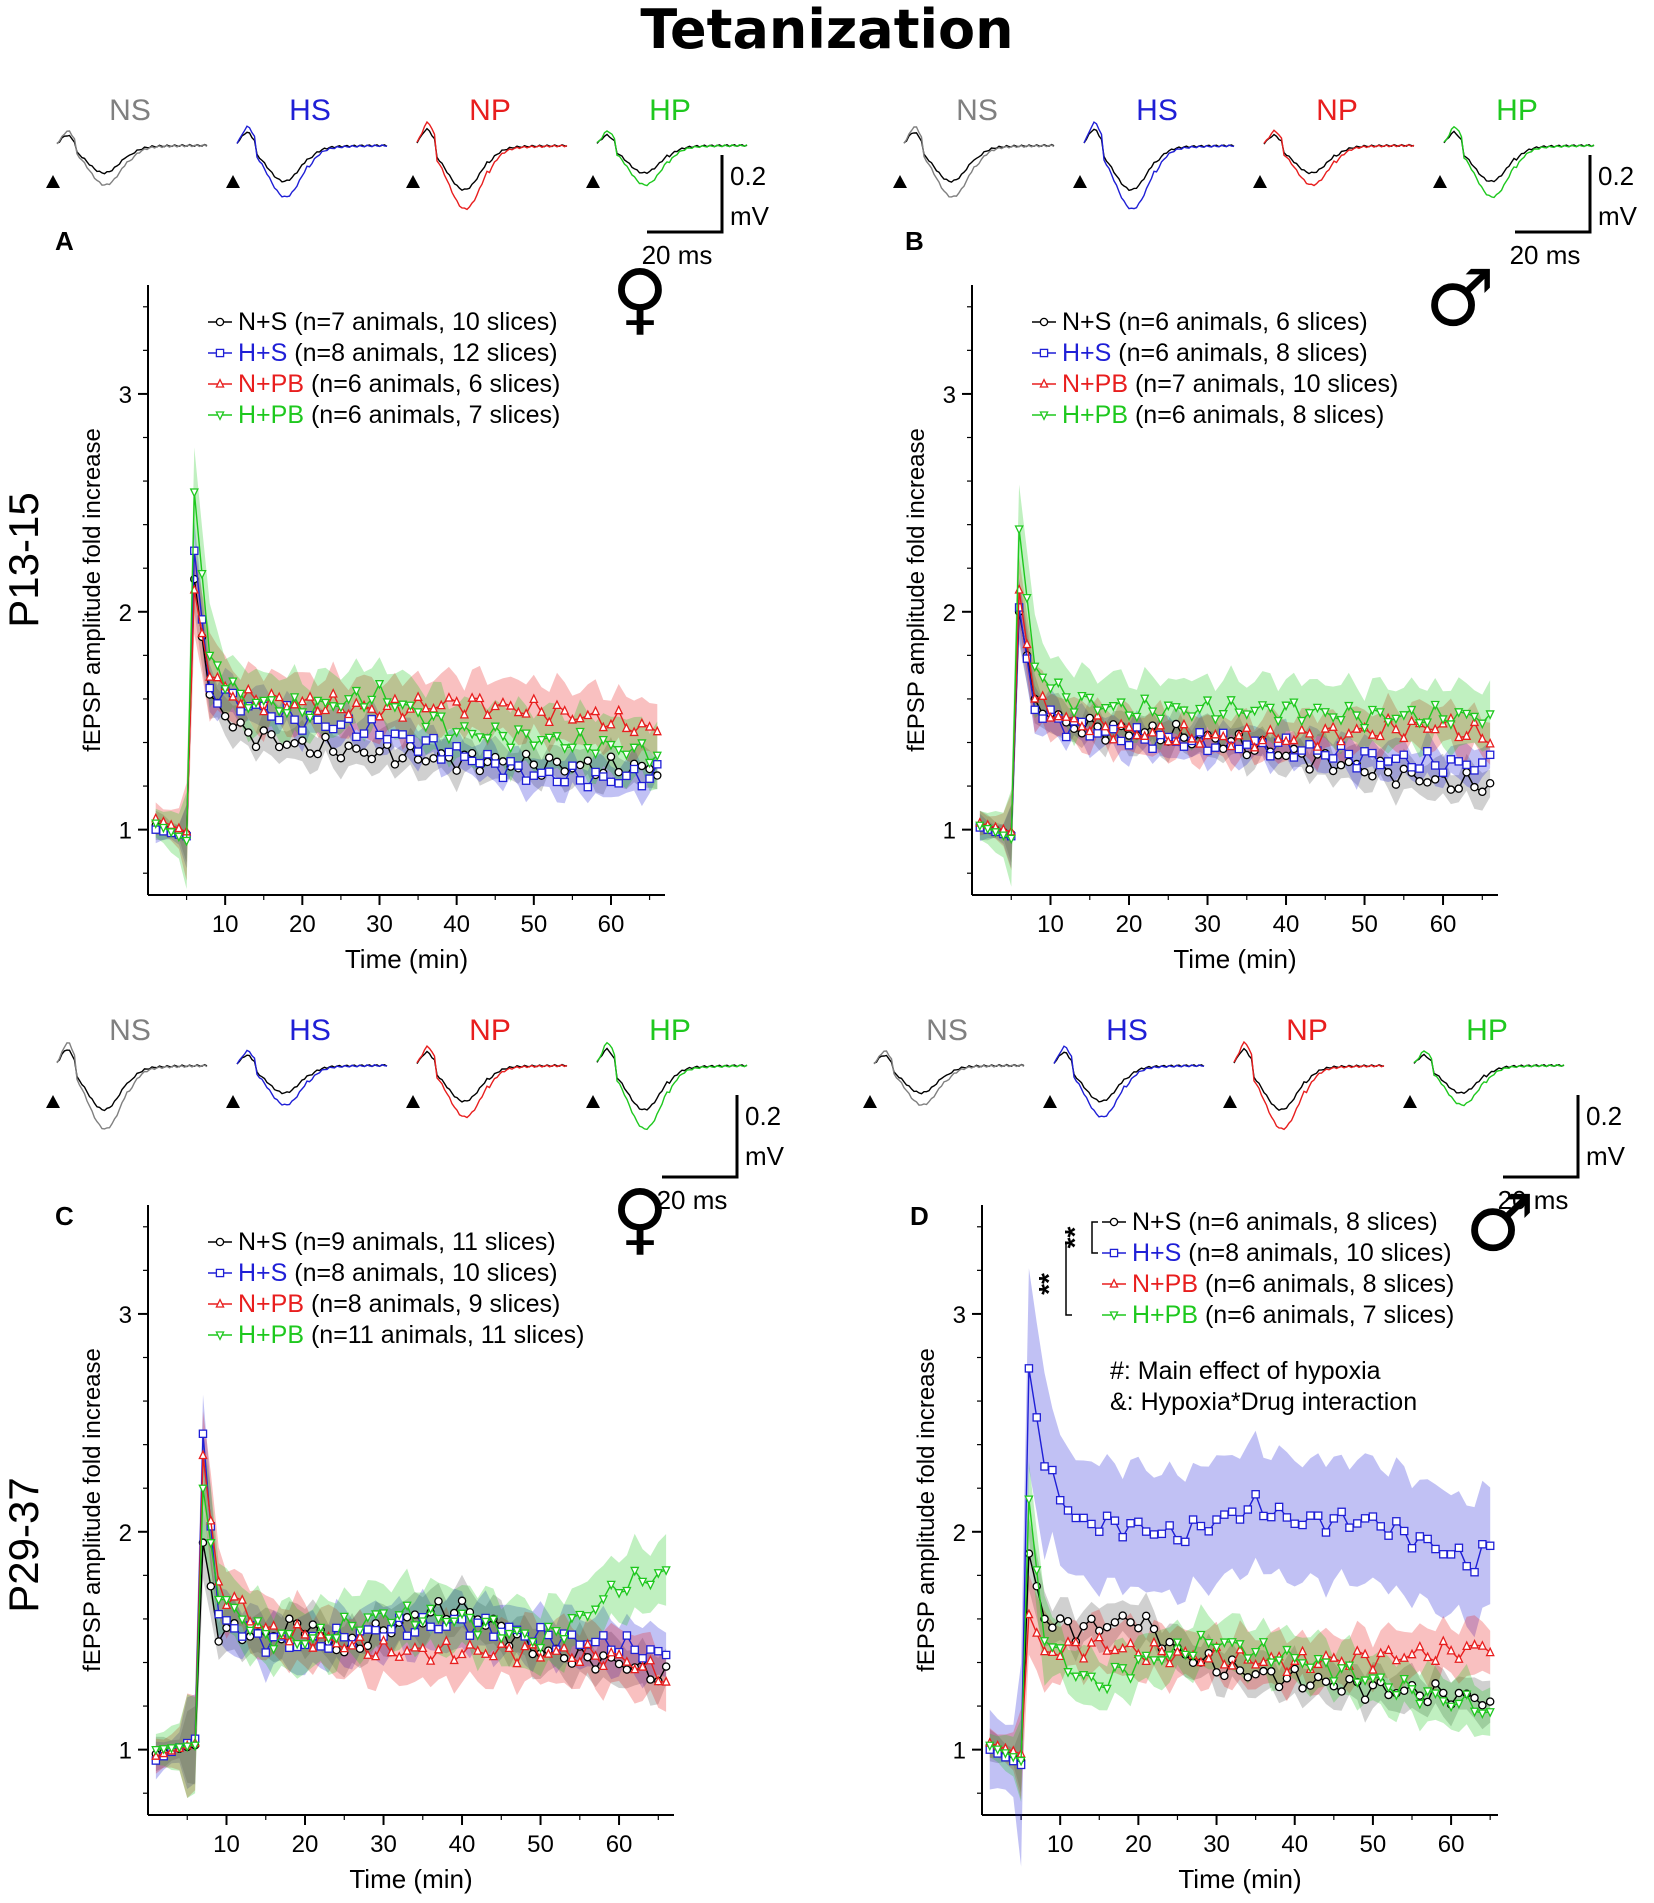 Image resolution: width=1654 pixels, height=1903 pixels. Describe the element at coordinates (1239, 353) in the screenshot. I see `legend-series-detail: (n=6 animals, 8 slices)` at that location.